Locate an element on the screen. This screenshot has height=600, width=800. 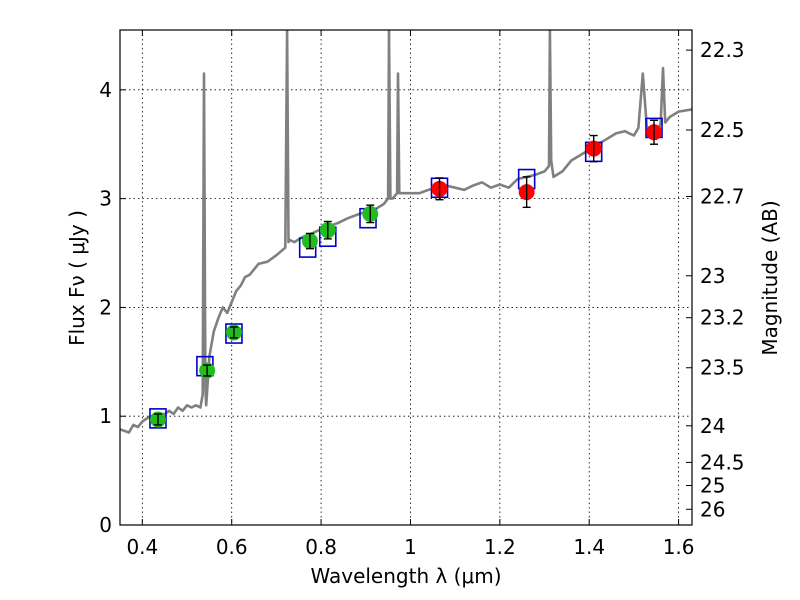
right-y-axis-label: Magnitude (AB) is located at coordinates (770, 277).